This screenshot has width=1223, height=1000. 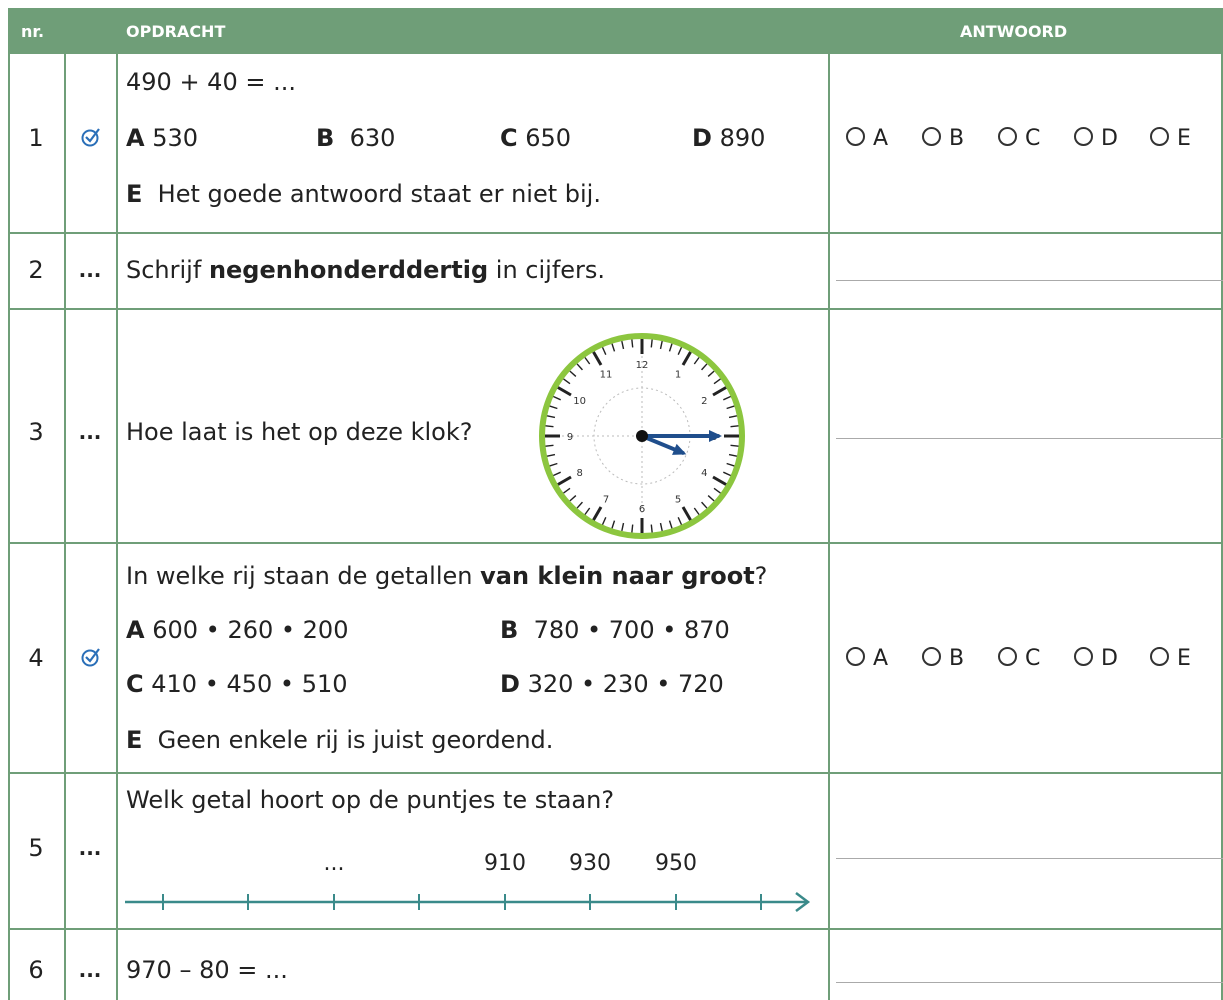 I want to click on header-opdracht: OPDRACHT, so click(x=176, y=31).